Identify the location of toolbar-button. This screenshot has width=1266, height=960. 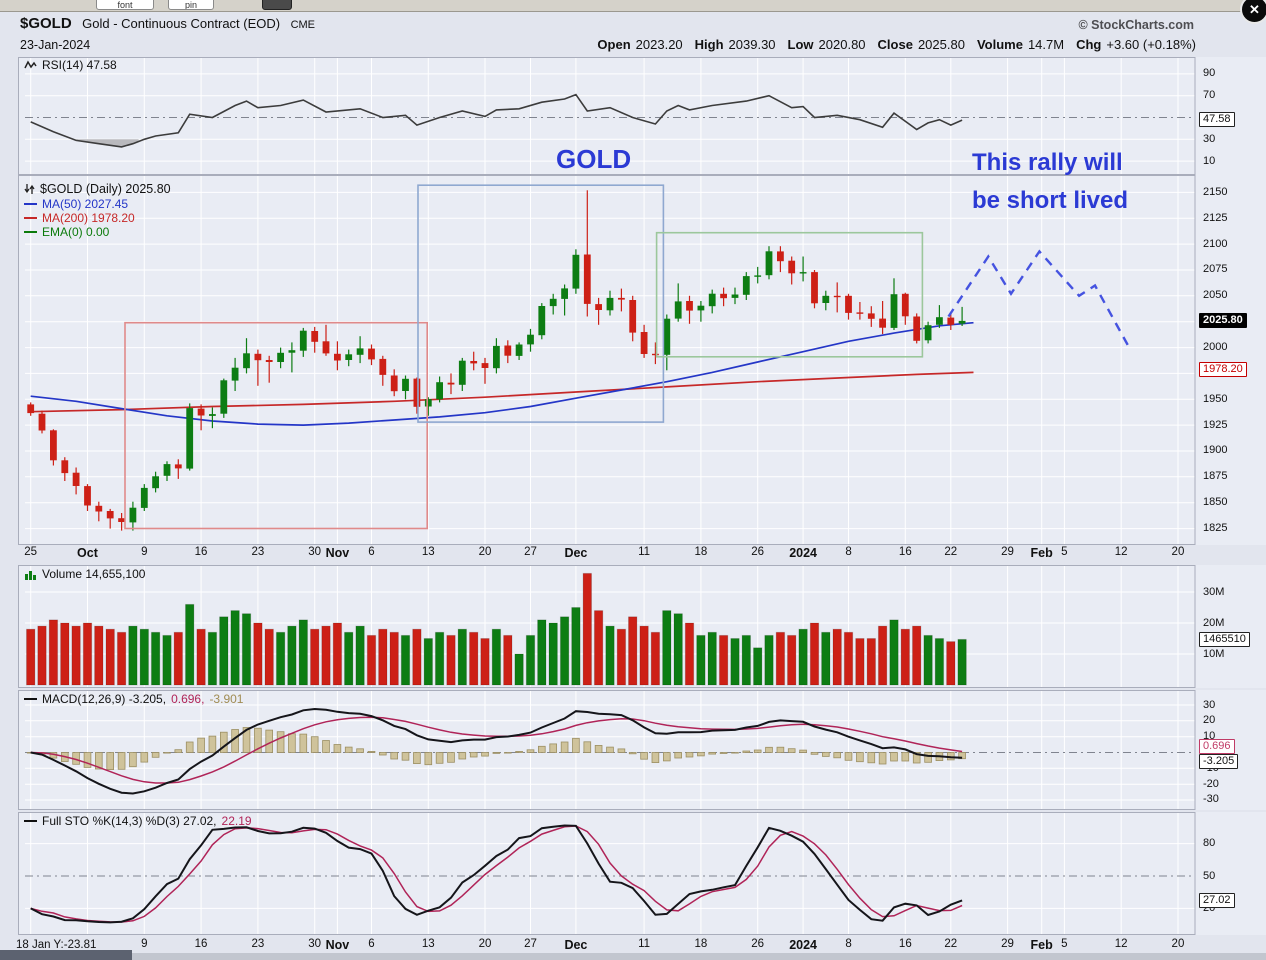
(277, 5).